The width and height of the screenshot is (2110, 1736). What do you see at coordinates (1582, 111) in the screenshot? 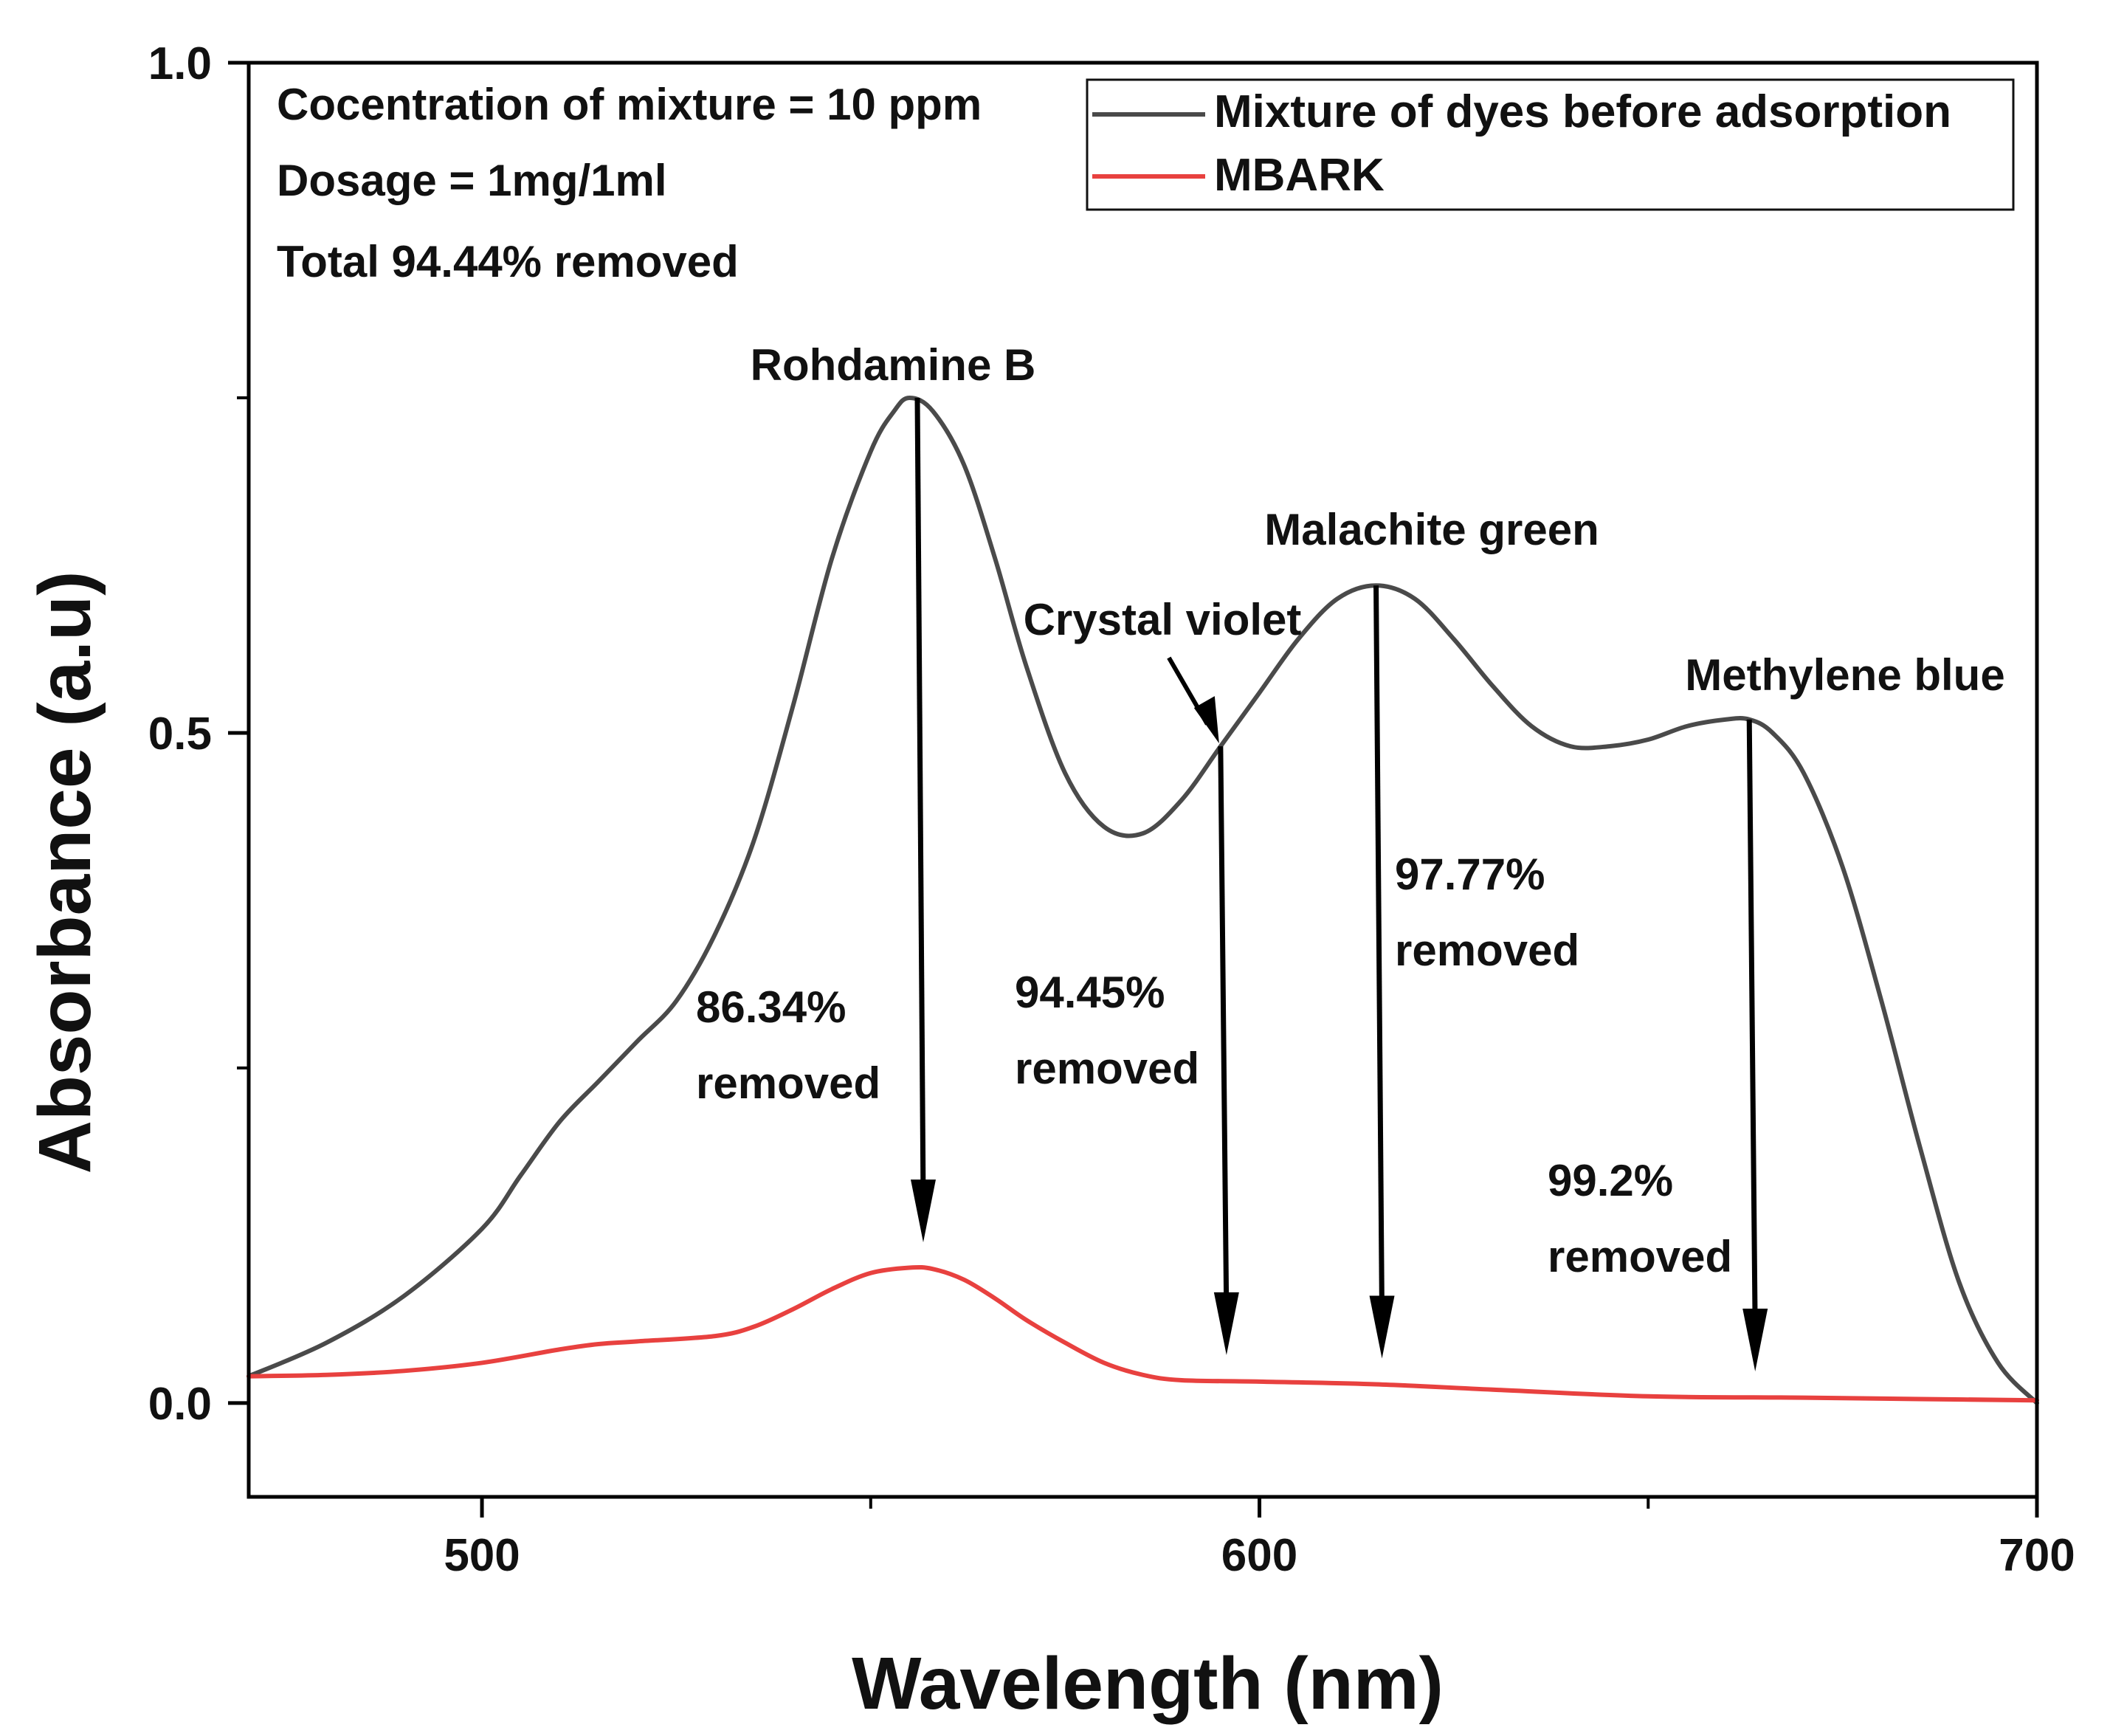
I see `legend-label-mixture: Mixture of dyes before adsorption` at bounding box center [1582, 111].